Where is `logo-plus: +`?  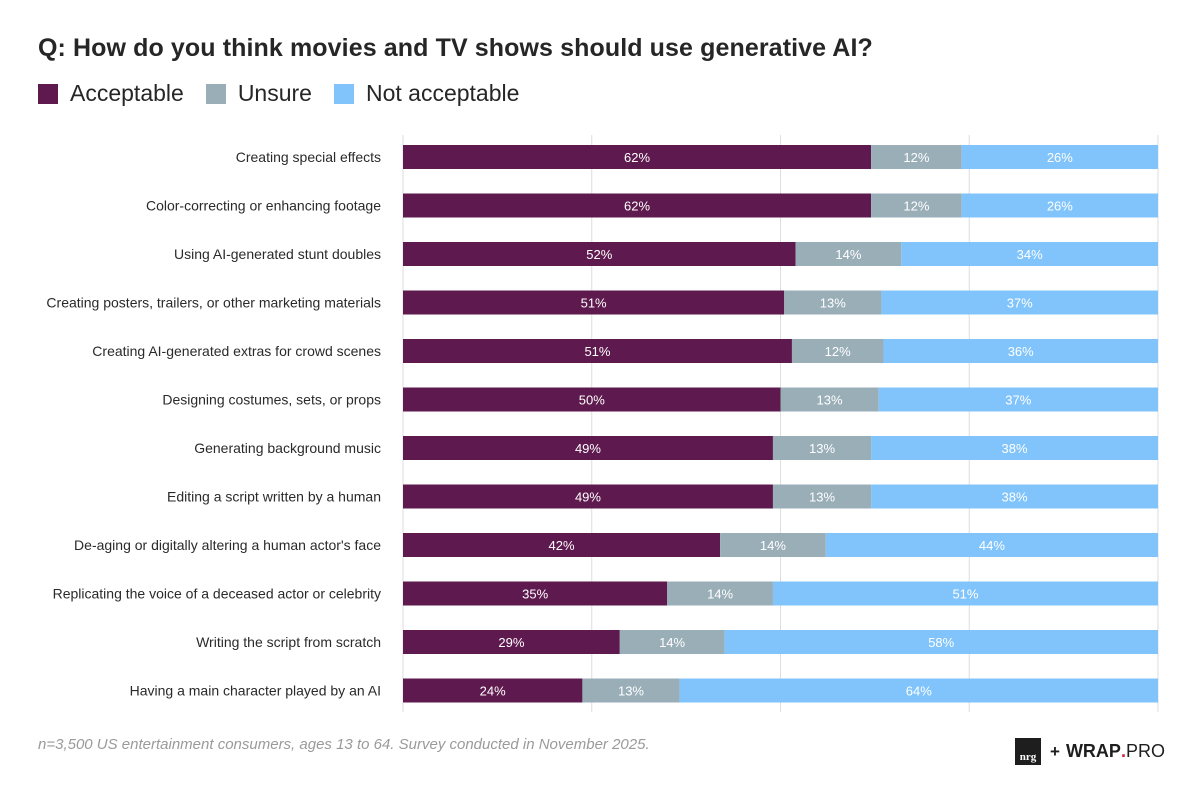
logo-plus: + is located at coordinates (1055, 751).